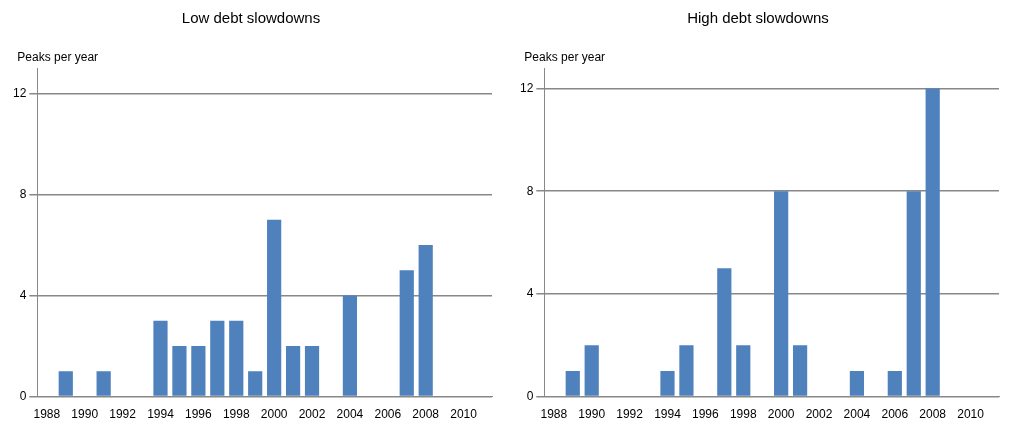 This screenshot has width=1015, height=430. I want to click on chart-title: Low debt slowdowns, so click(251, 18).